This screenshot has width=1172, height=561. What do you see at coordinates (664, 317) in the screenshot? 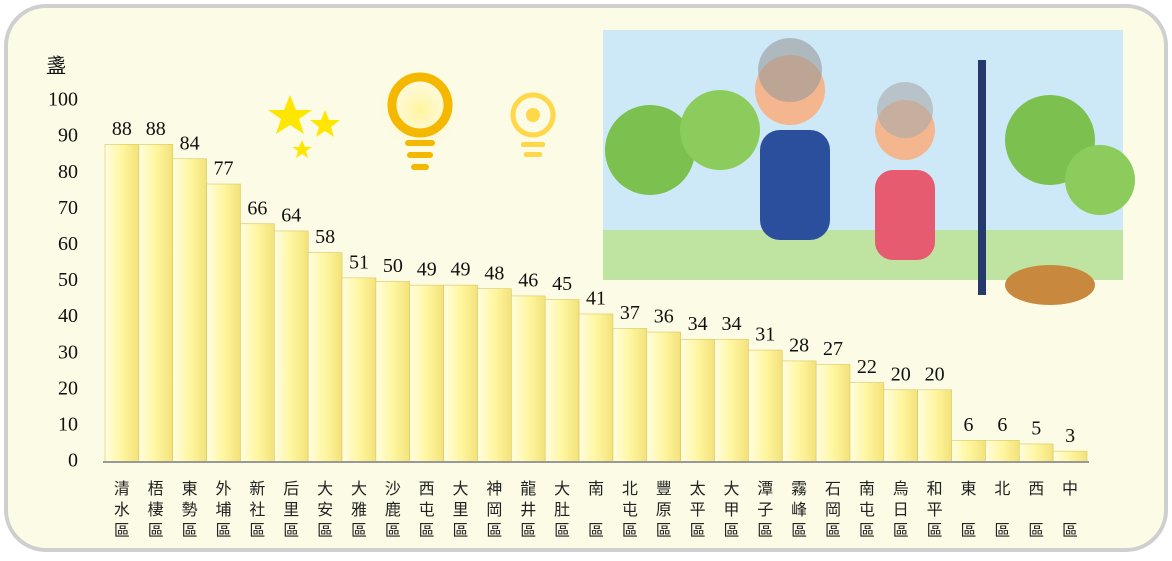
I see `value-label: 36` at bounding box center [664, 317].